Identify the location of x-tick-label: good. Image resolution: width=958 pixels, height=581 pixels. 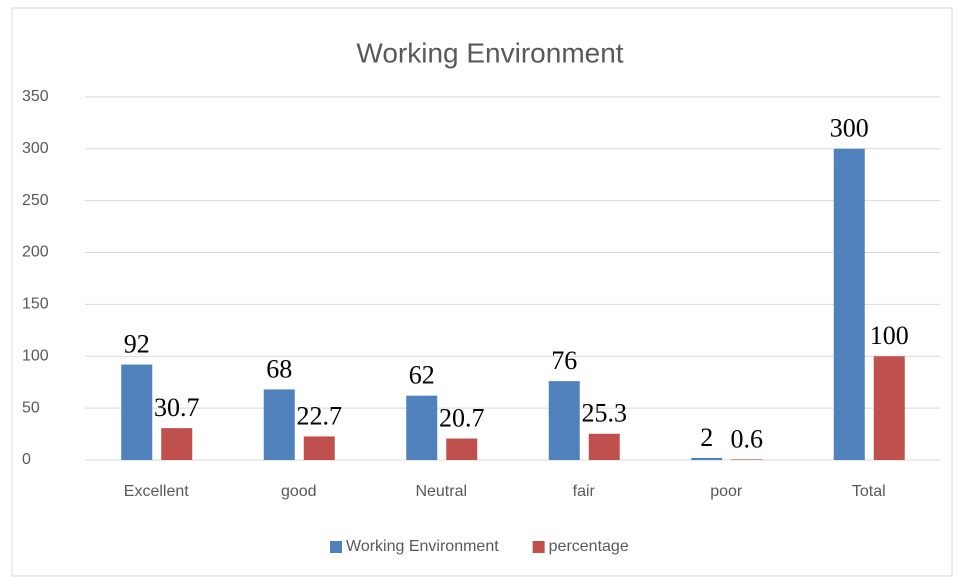
(299, 491).